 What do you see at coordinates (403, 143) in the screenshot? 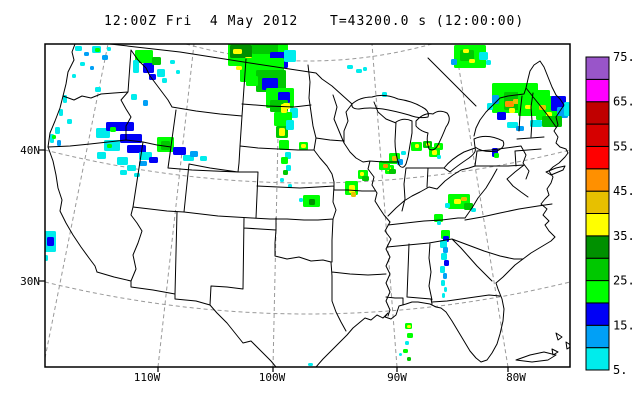
I see `lake-michigan` at bounding box center [403, 143].